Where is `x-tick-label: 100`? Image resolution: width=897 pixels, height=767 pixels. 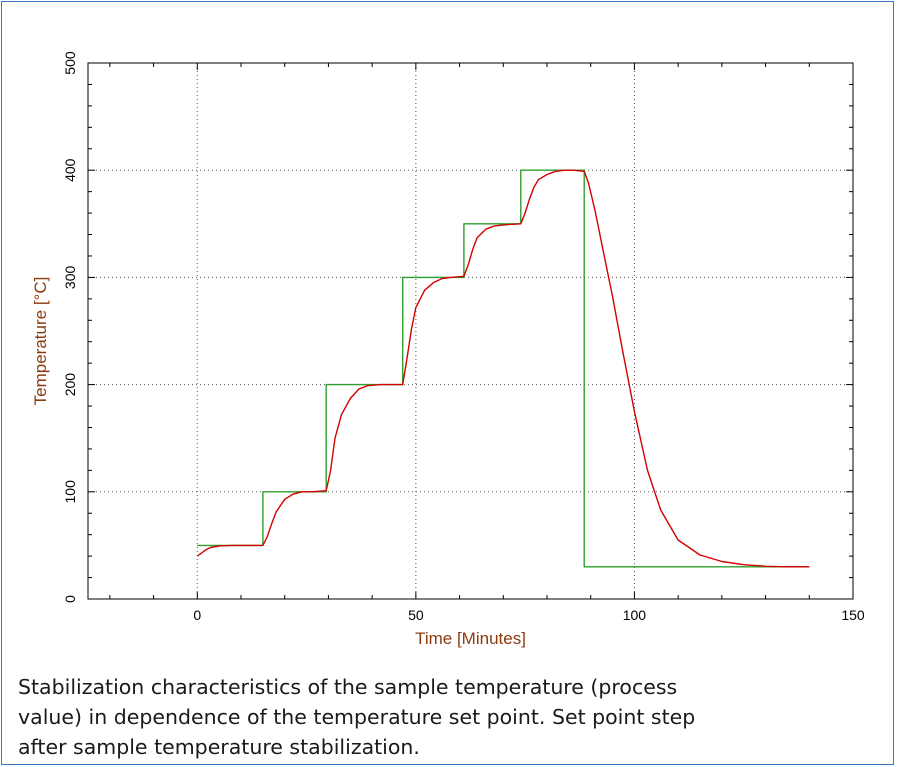
x-tick-label: 100 is located at coordinates (635, 615).